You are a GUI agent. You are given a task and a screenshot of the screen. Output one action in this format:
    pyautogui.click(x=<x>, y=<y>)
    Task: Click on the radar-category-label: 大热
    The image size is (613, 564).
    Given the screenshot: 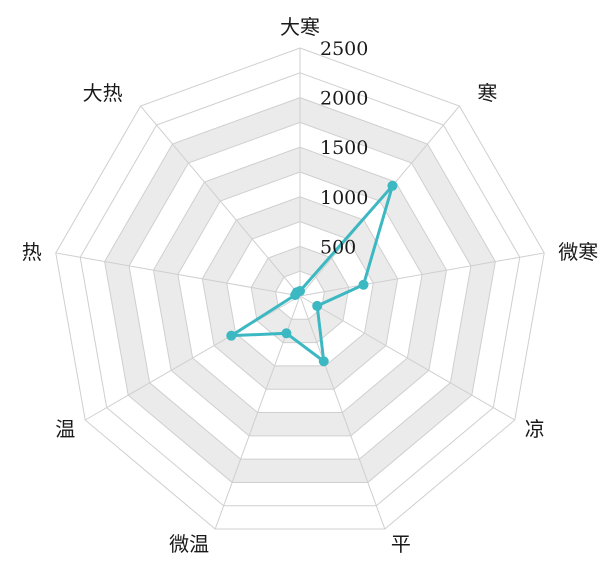 What is the action you would take?
    pyautogui.click(x=103, y=93)
    